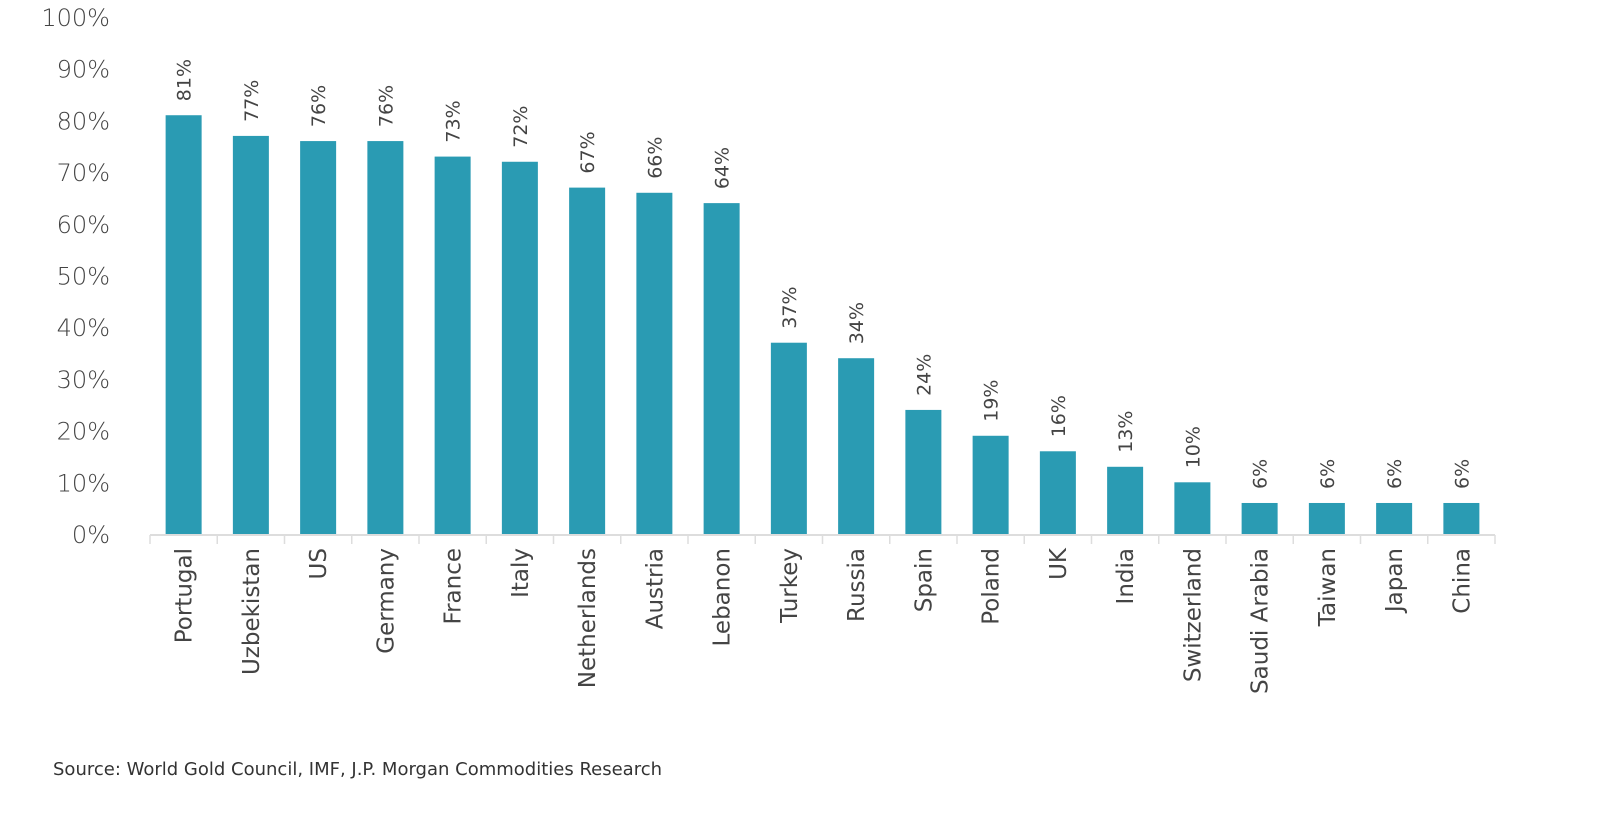  Describe the element at coordinates (83, 483) in the screenshot. I see `y-tick-label: 10%` at that location.